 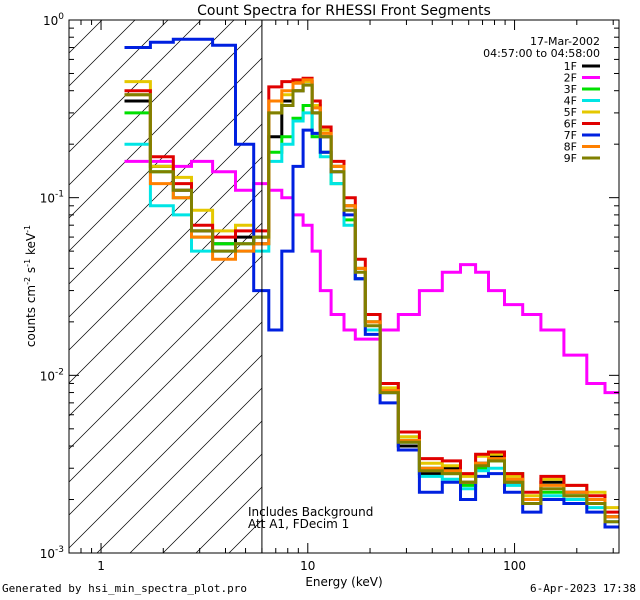 I want to click on legend-label-3F: 3F, so click(x=570, y=89).